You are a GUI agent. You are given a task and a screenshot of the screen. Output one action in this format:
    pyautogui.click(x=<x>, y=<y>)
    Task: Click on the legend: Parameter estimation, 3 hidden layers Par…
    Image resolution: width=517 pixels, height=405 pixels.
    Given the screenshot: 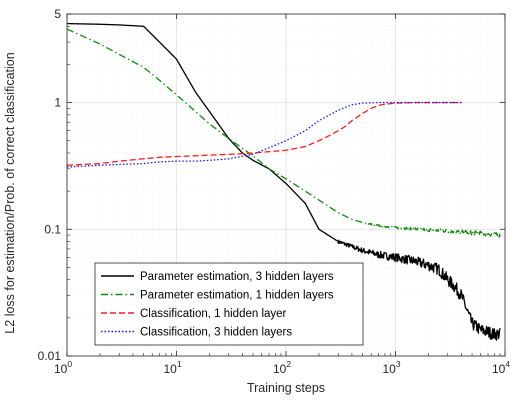 What is the action you would take?
    pyautogui.click(x=229, y=304)
    